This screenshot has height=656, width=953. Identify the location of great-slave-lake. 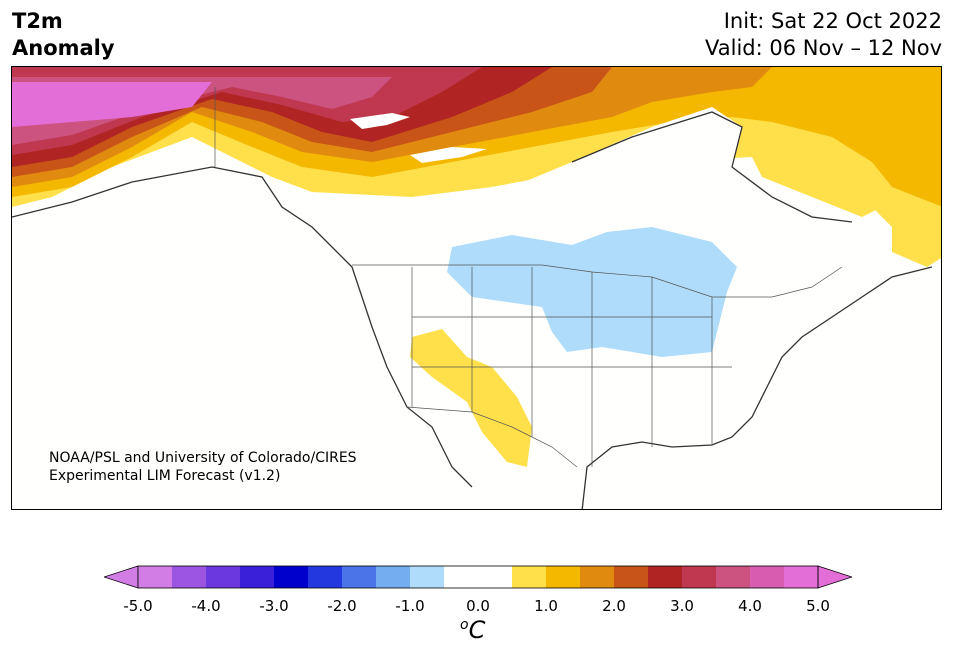
(448, 155).